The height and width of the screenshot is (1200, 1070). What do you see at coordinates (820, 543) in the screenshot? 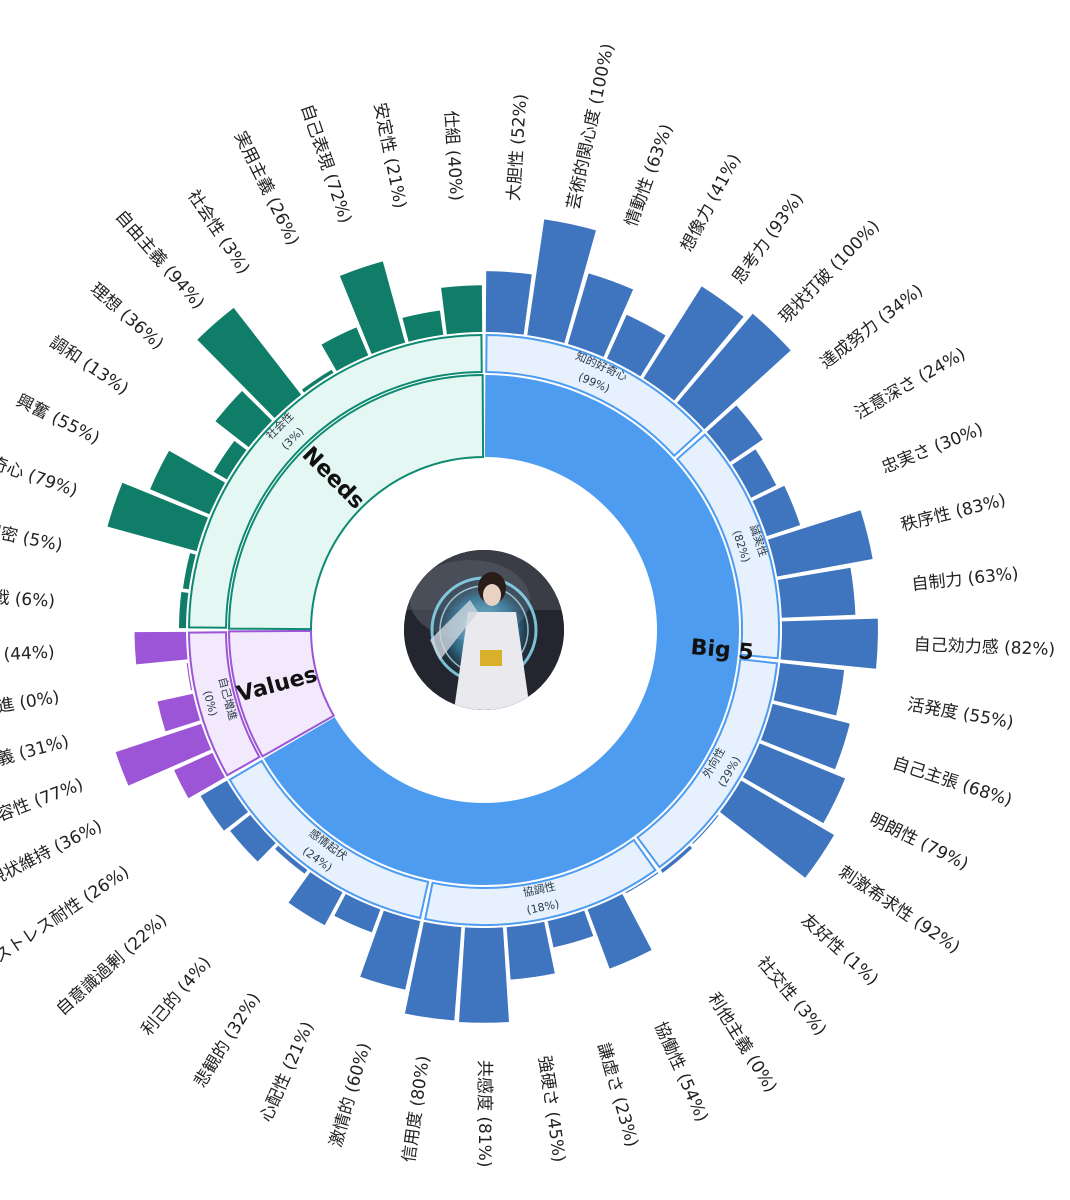
I see `trait-bar-秩序性` at bounding box center [820, 543].